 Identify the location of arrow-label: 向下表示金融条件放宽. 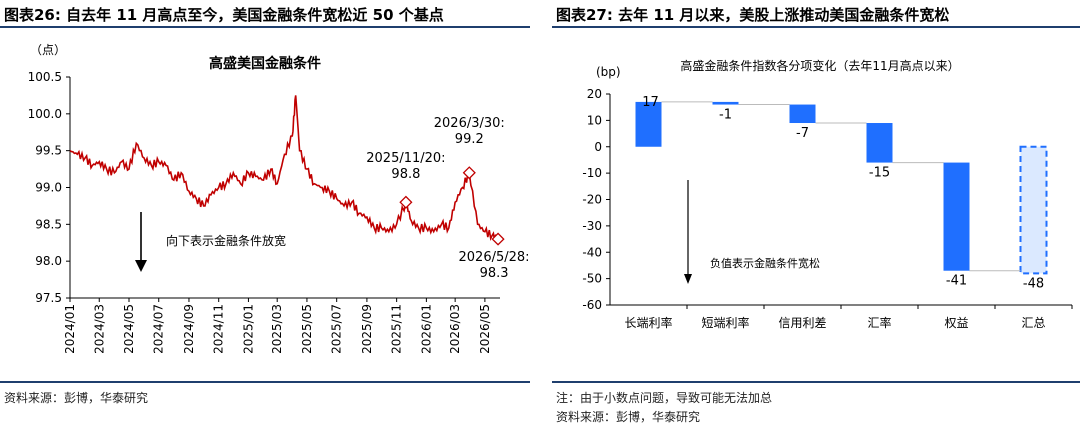
(226, 240).